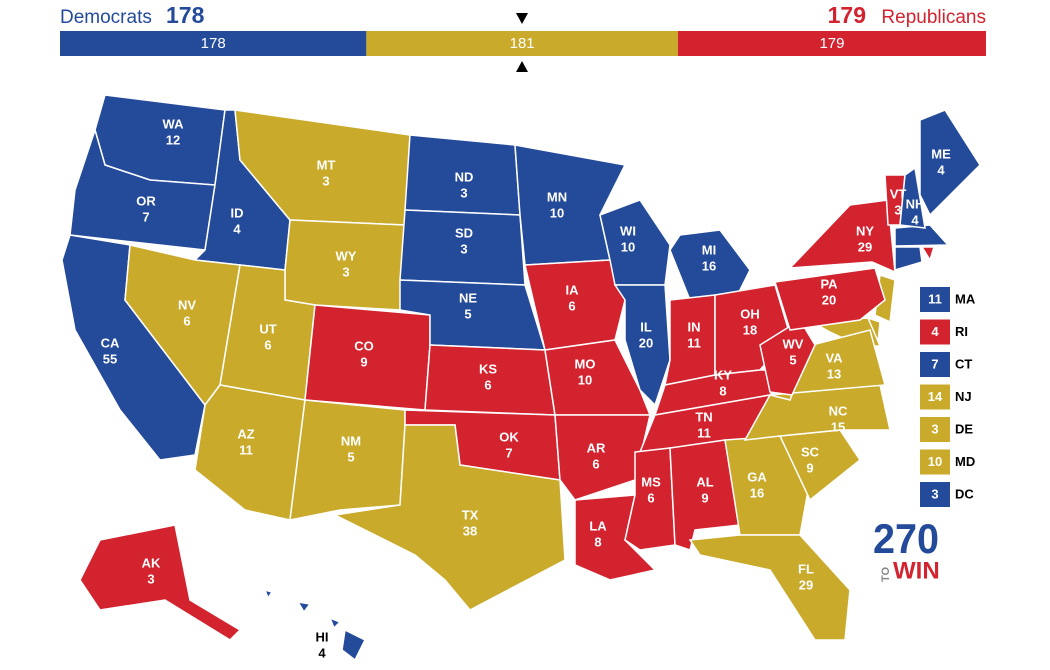 Image resolution: width=1050 pixels, height=670 pixels. What do you see at coordinates (704, 481) in the screenshot?
I see `state-abbr: AL` at bounding box center [704, 481].